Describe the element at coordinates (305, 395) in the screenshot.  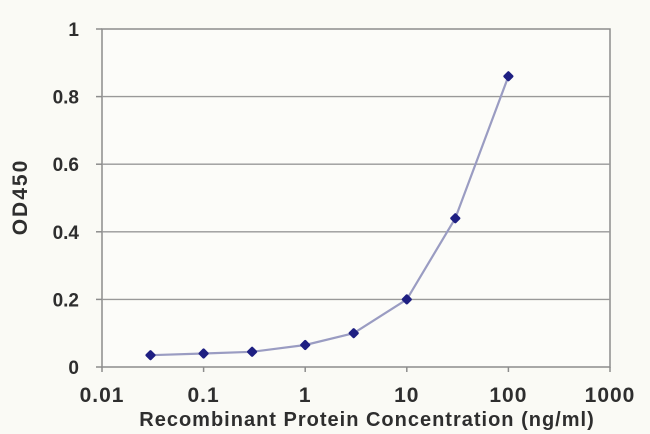
I see `x-tick-label: 1` at that location.